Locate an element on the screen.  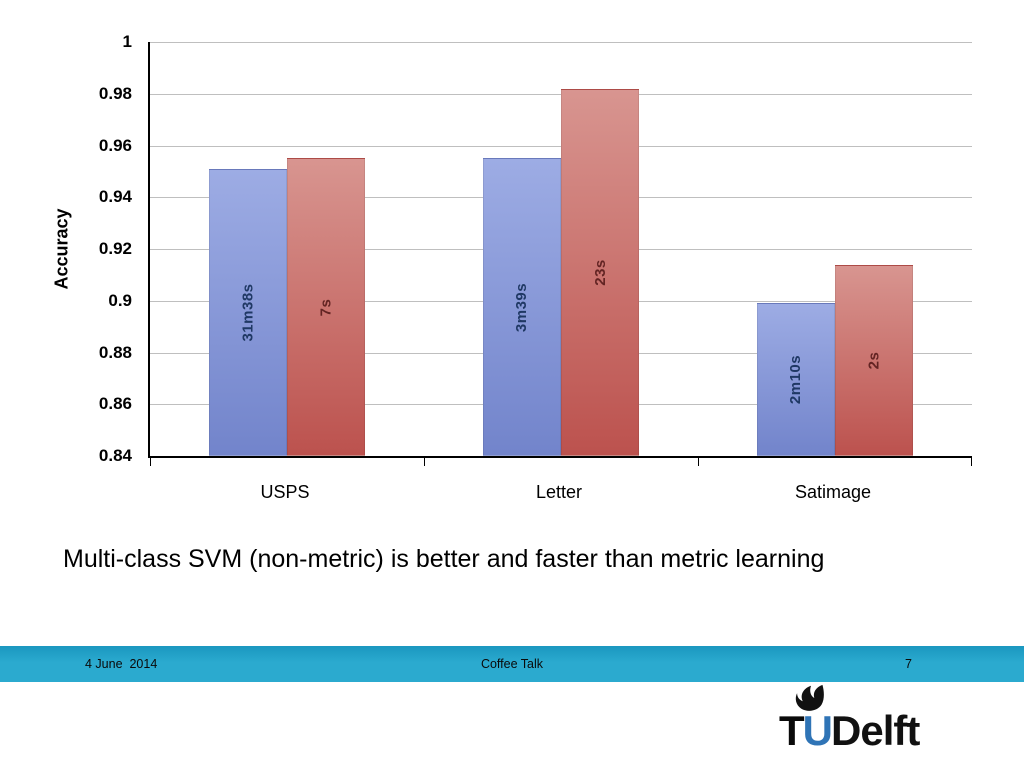
footer-bar: 4 June 2014 Coffee Talk 7 is located at coordinates (512, 664).